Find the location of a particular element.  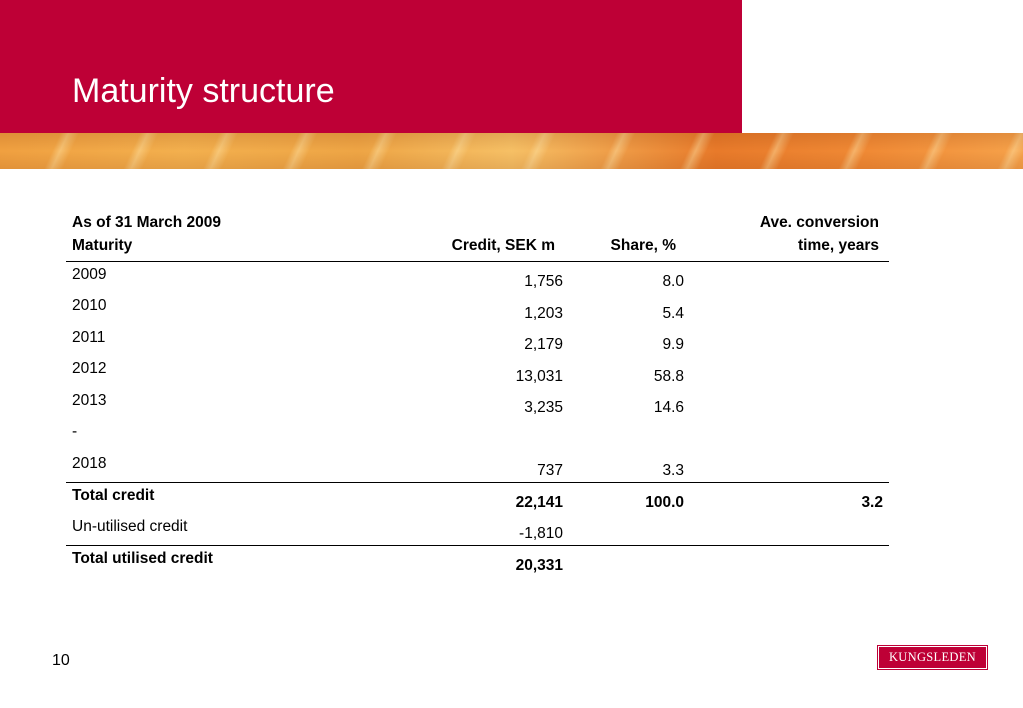

header-maturity: As of 31 March 2009 Maturity is located at coordinates (216, 236).